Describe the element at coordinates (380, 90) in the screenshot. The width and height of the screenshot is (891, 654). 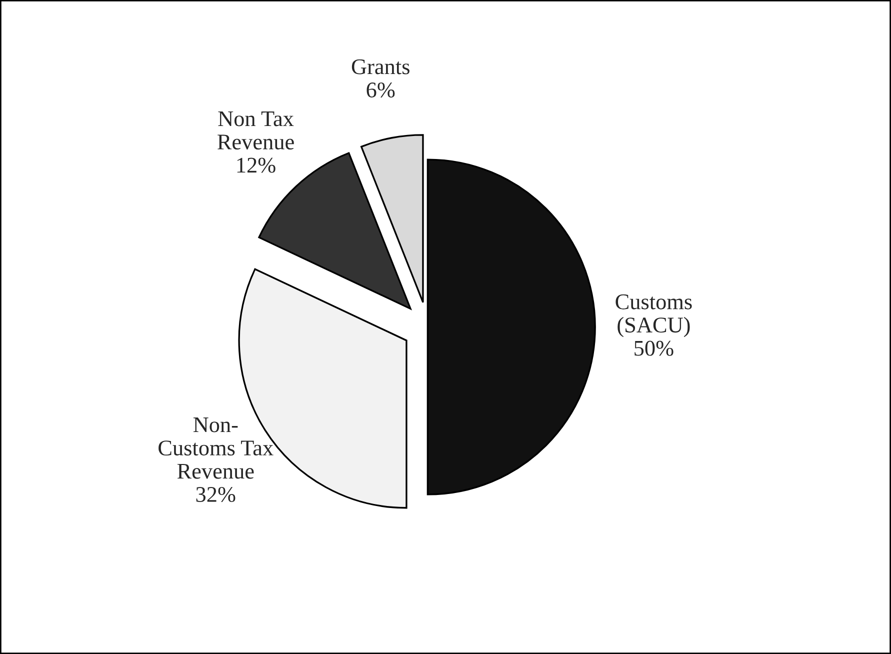
I see `data-label: 6%` at that location.